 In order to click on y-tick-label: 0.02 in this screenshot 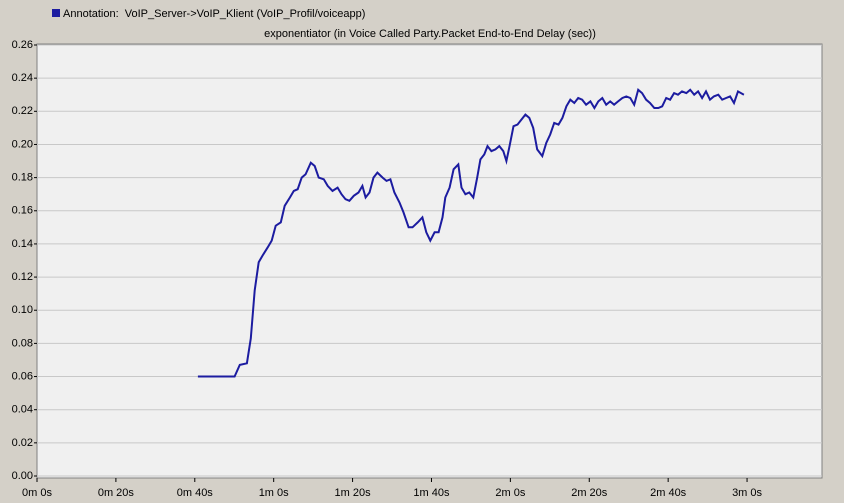, I will do `click(22, 443)`.